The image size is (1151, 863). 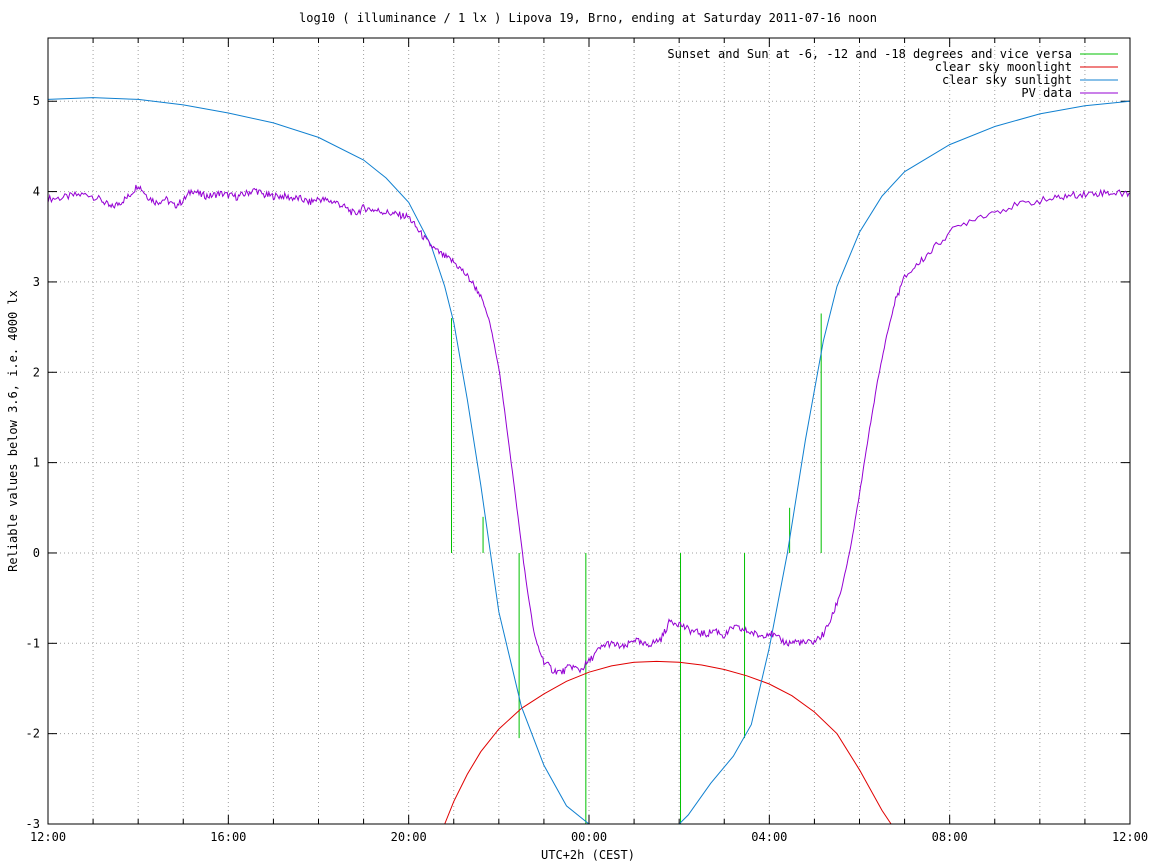 I want to click on y-tick-label: -2, so click(x=33, y=734).